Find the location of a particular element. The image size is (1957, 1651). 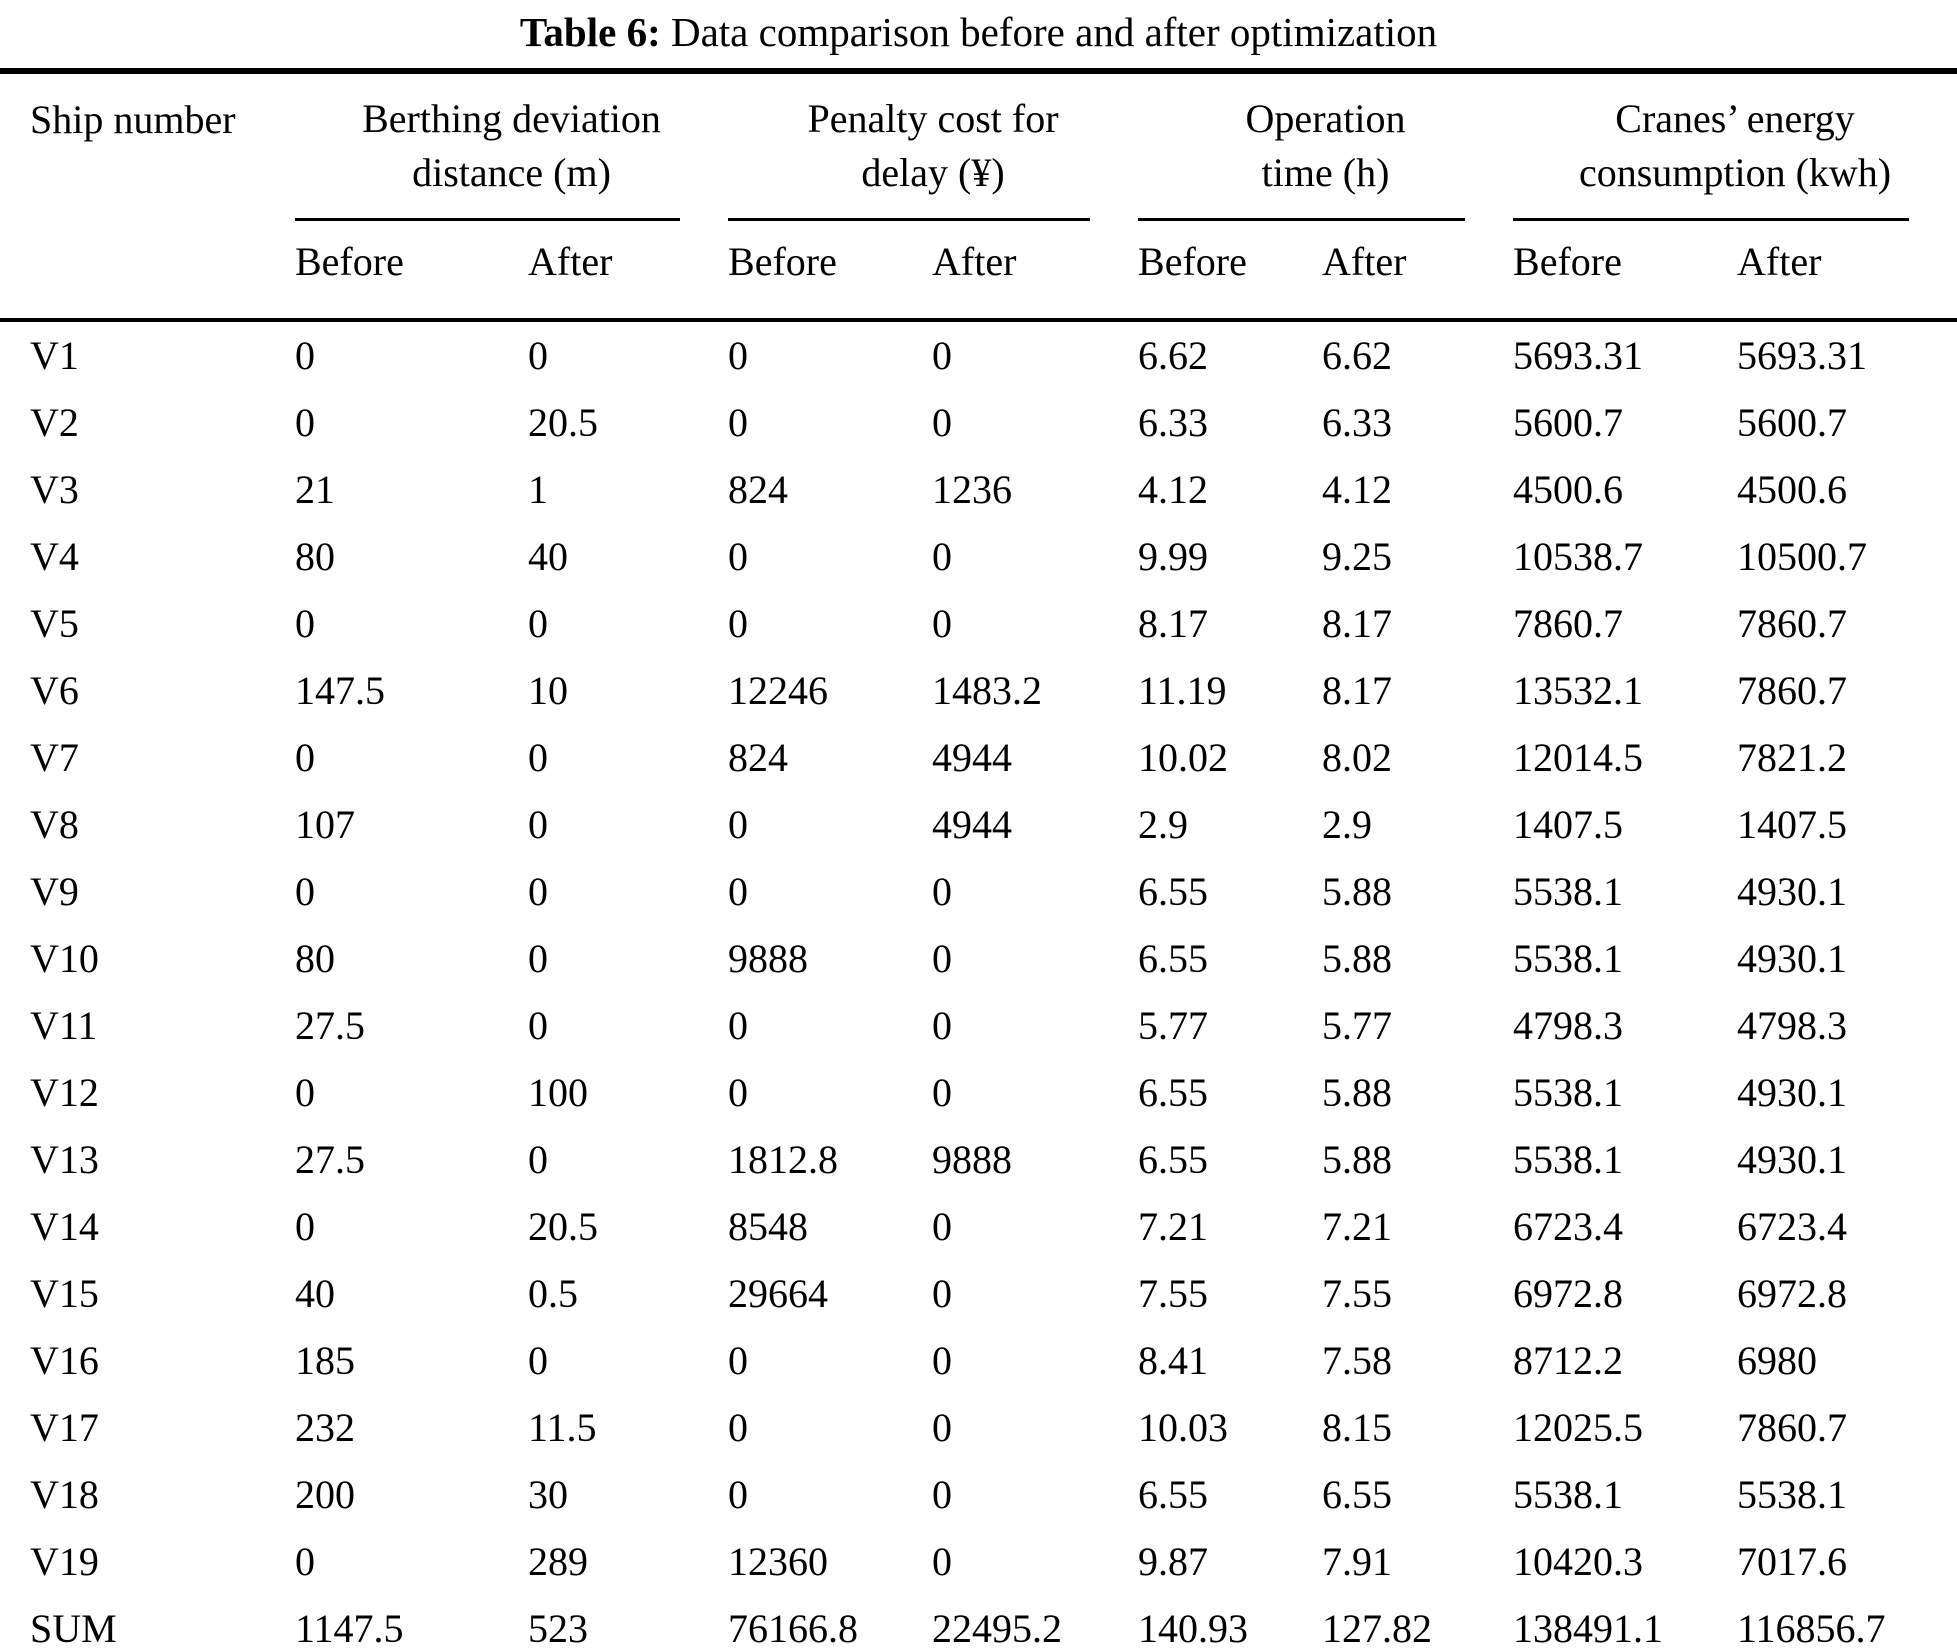

value-cell: 4.12 is located at coordinates (1173, 489).